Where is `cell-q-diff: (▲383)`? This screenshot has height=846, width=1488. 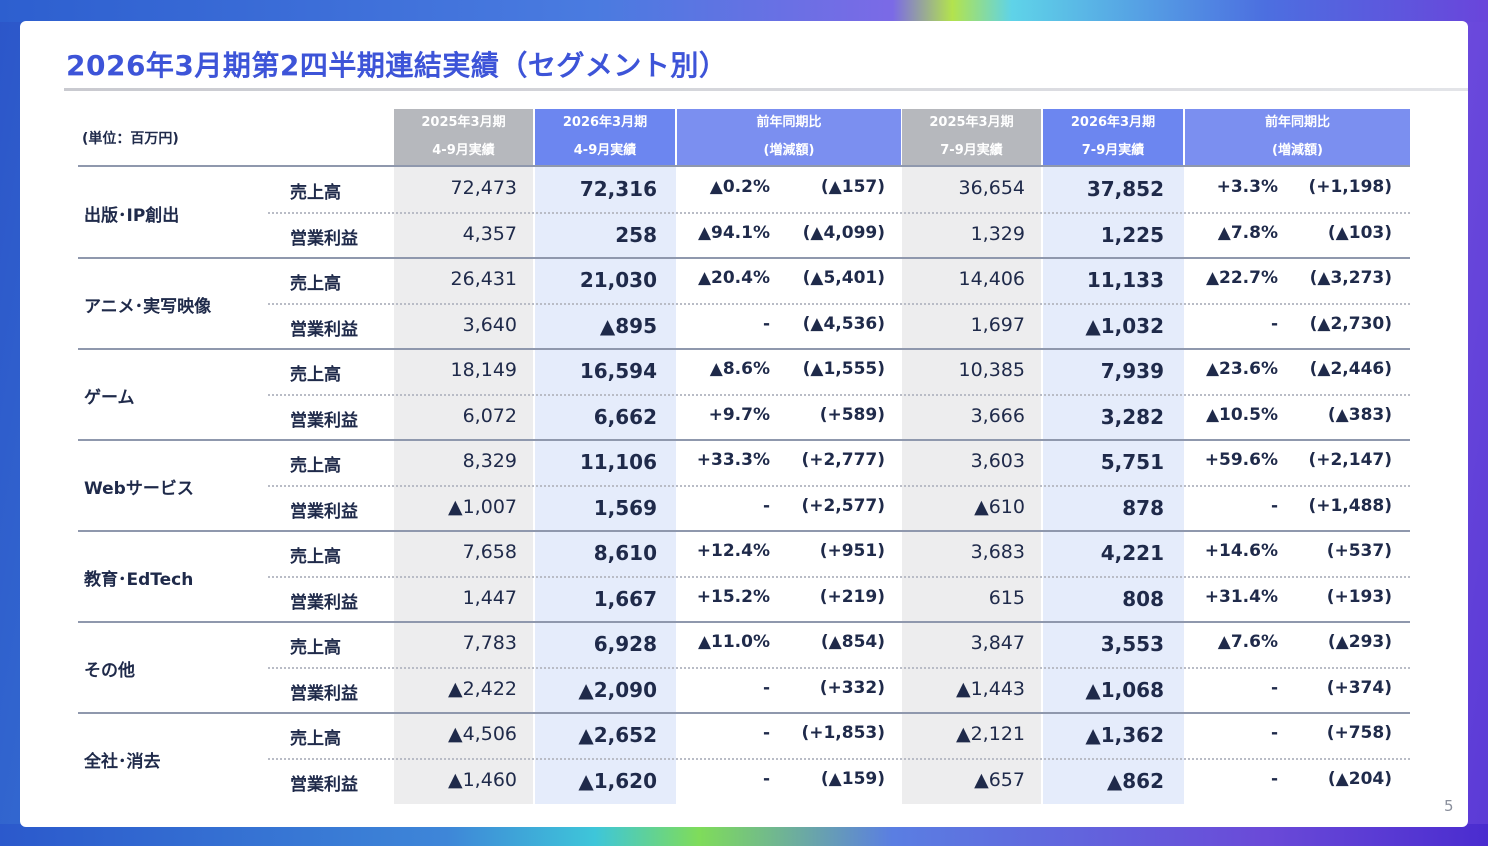 cell-q-diff: (▲383) is located at coordinates (1359, 414).